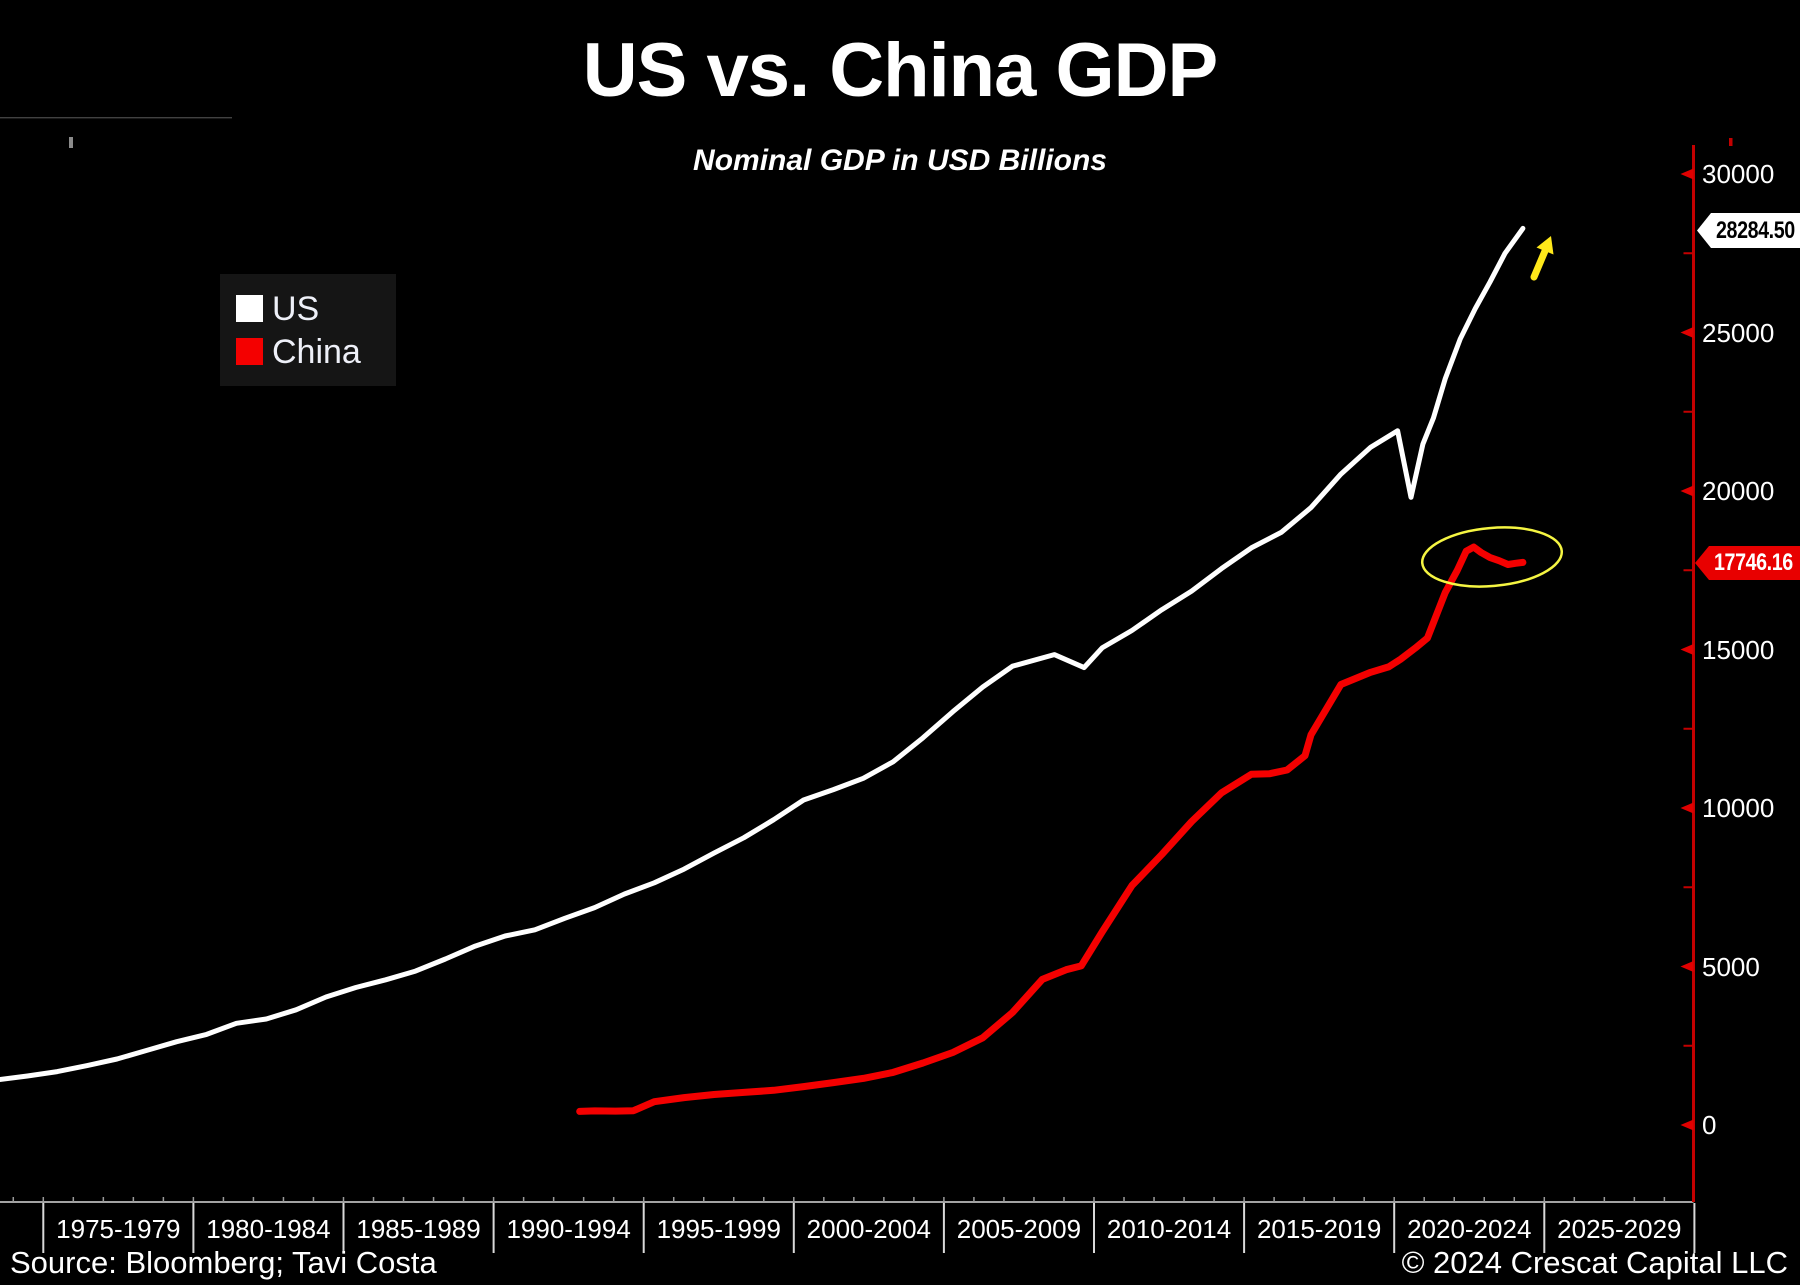 This screenshot has height=1285, width=1800. I want to click on y-axis-tick-label: 30000, so click(1738, 174).